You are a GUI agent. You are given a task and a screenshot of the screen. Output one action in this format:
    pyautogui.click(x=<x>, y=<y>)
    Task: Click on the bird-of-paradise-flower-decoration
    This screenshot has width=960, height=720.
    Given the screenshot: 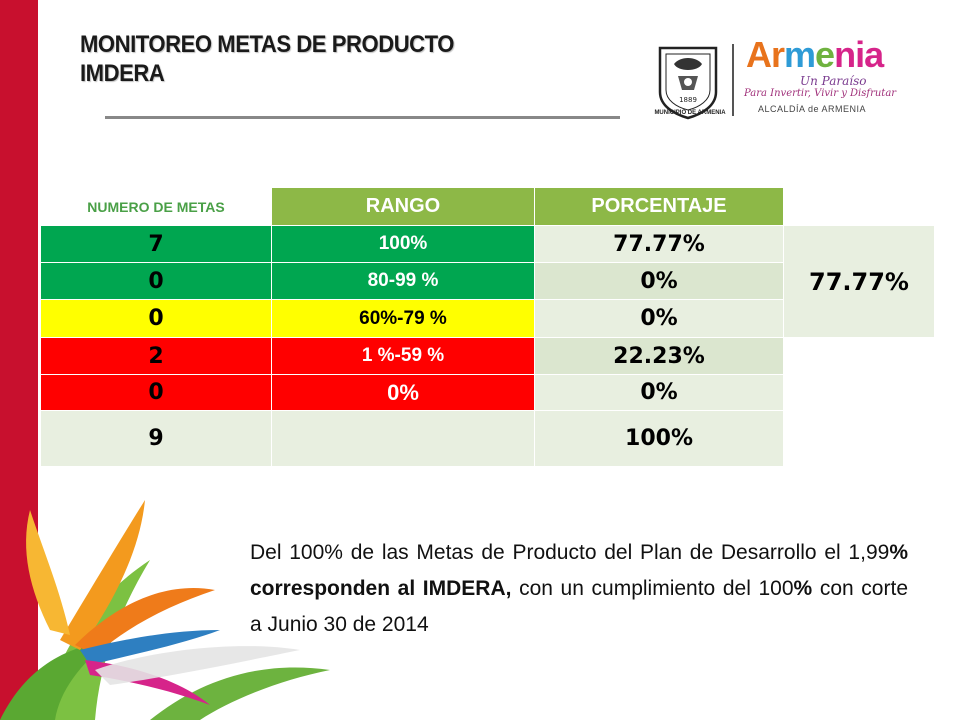 What is the action you would take?
    pyautogui.click(x=165, y=610)
    